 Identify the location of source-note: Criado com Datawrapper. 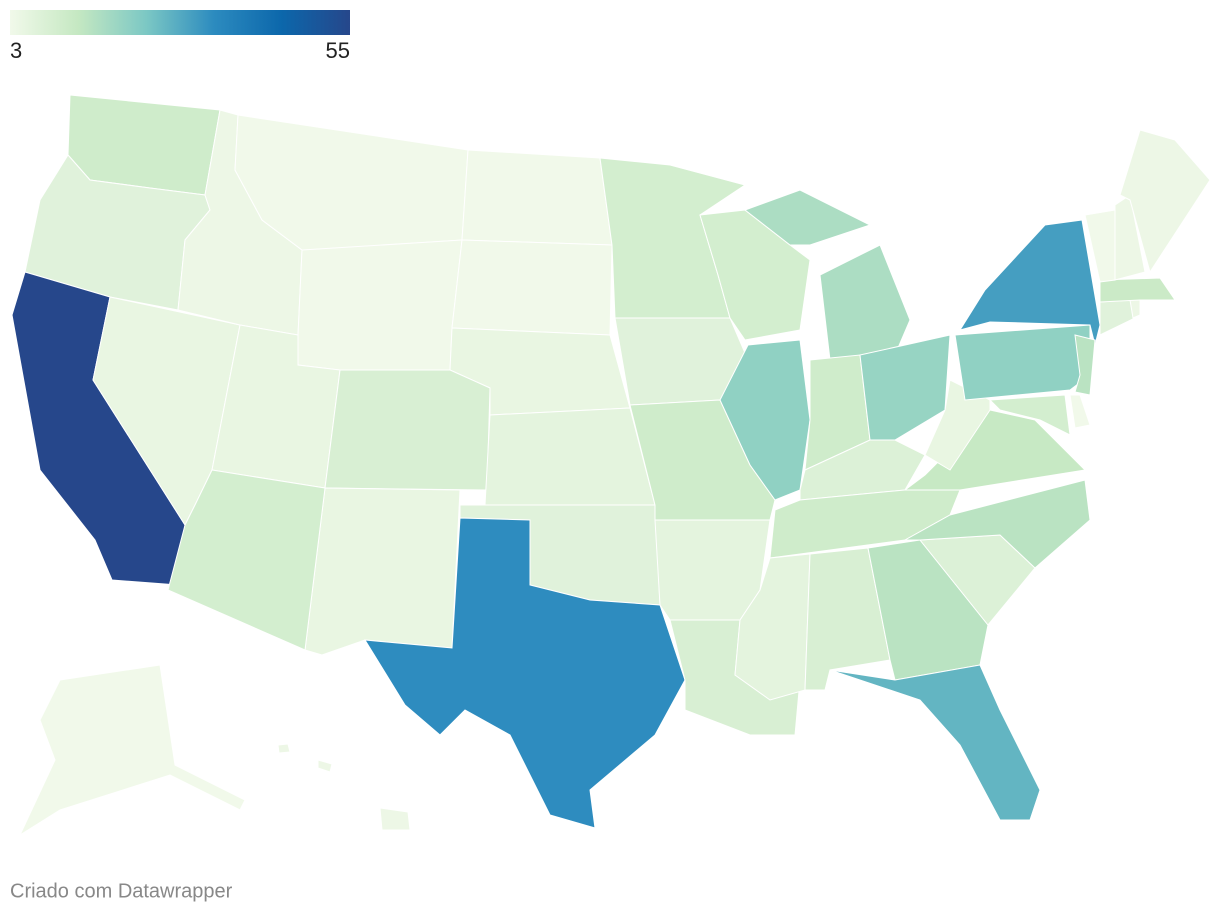
(121, 891).